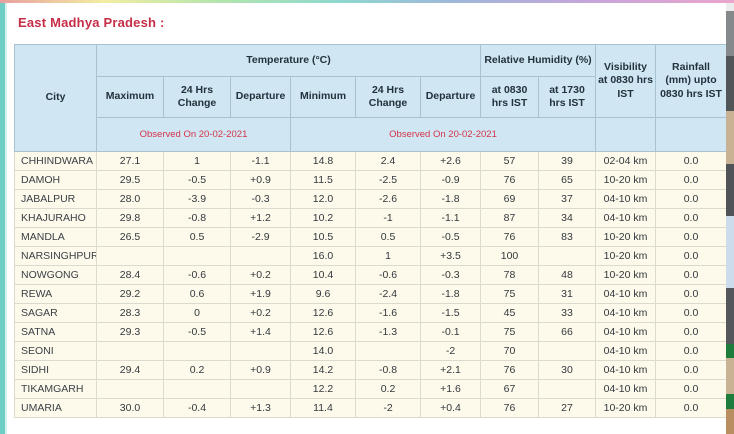  What do you see at coordinates (567, 370) in the screenshot?
I see `data-cell: 30` at bounding box center [567, 370].